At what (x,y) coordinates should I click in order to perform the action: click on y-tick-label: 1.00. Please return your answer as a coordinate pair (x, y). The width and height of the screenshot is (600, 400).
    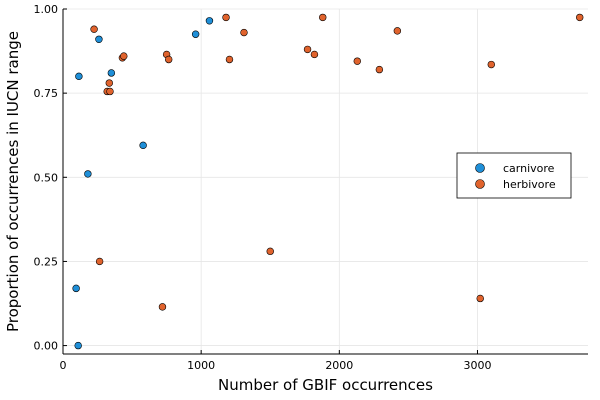
    Looking at the image, I should click on (46, 9).